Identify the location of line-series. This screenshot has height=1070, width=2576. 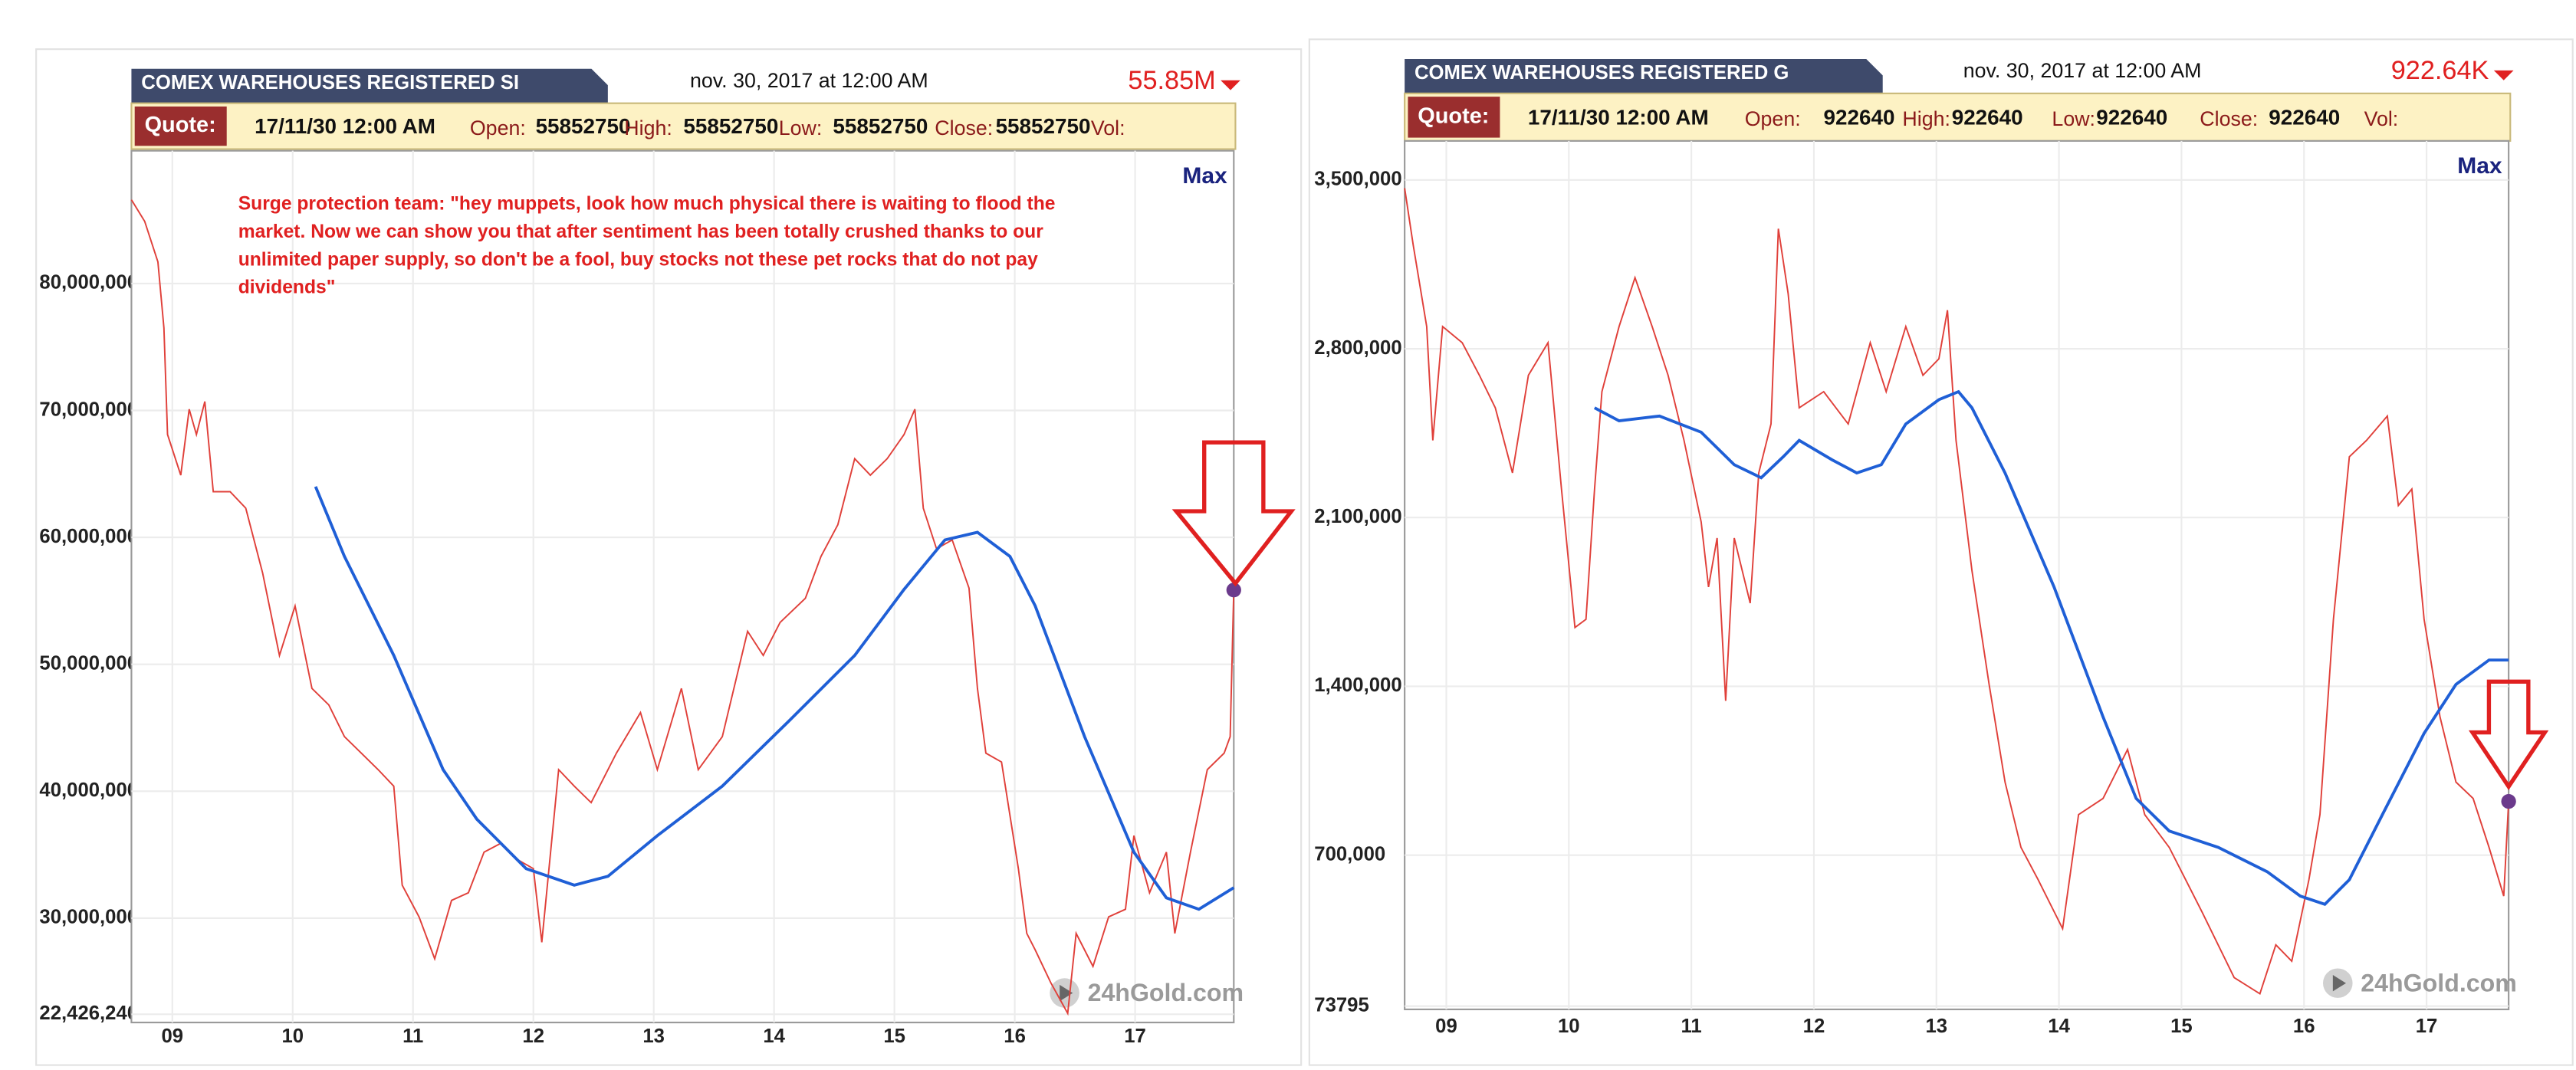
(775, 699).